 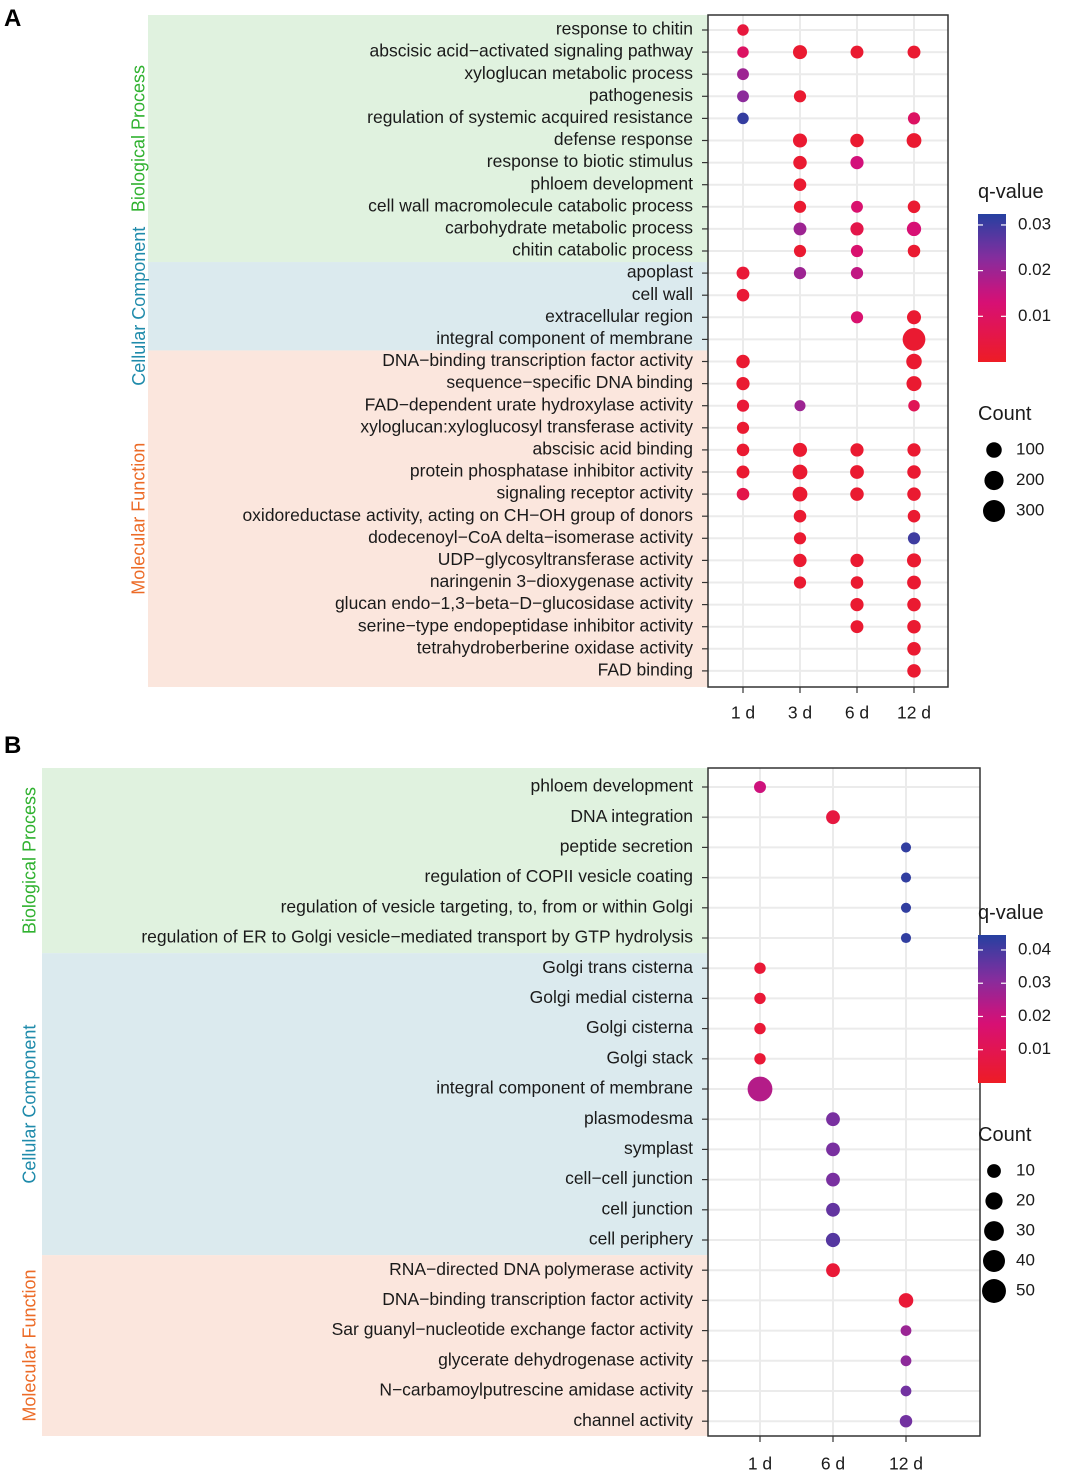 What do you see at coordinates (647, 1208) in the screenshot?
I see `term-label: cell junction` at bounding box center [647, 1208].